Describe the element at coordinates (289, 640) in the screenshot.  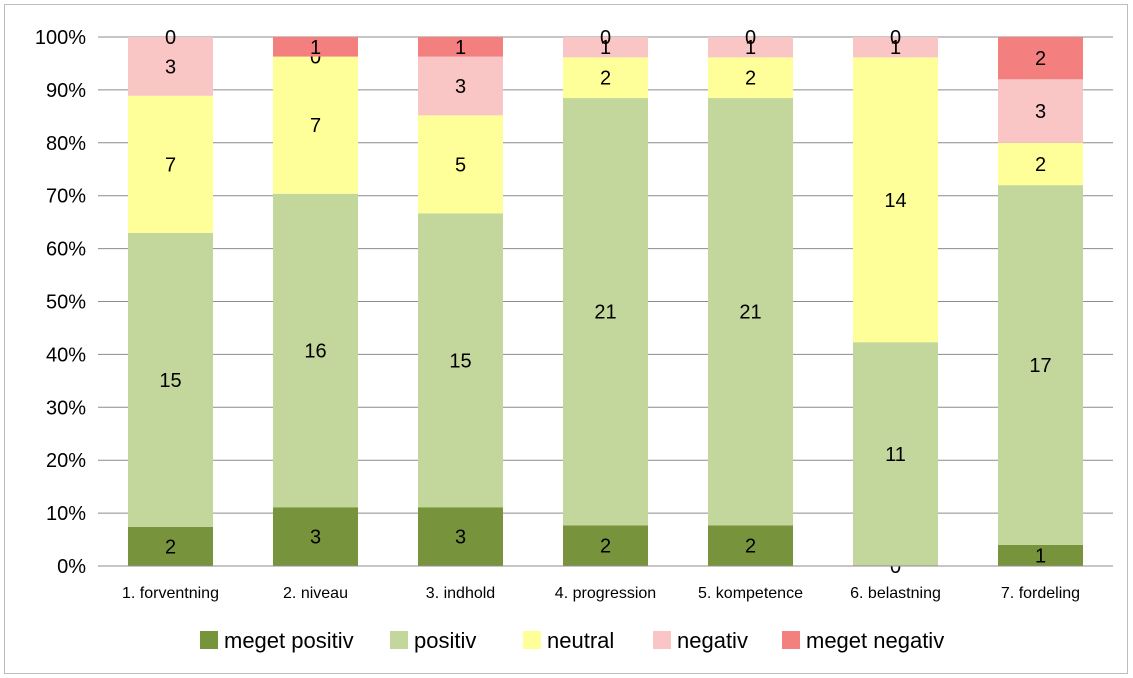
I see `legend-label: meget positiv` at that location.